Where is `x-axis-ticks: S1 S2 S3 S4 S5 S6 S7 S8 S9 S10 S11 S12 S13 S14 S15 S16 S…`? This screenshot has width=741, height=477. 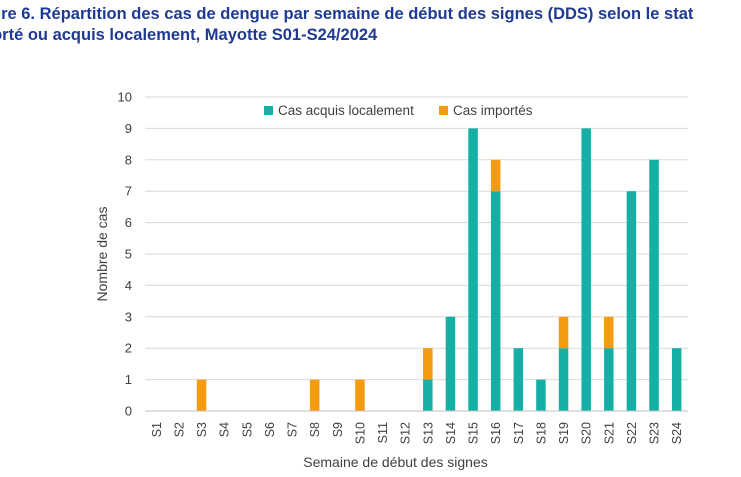
x-axis-ticks: S1 S2 S3 S4 S5 S6 S7 S8 S9 S10 S11 S12 S13 S14 S15 S16 S… is located at coordinates (417, 433).